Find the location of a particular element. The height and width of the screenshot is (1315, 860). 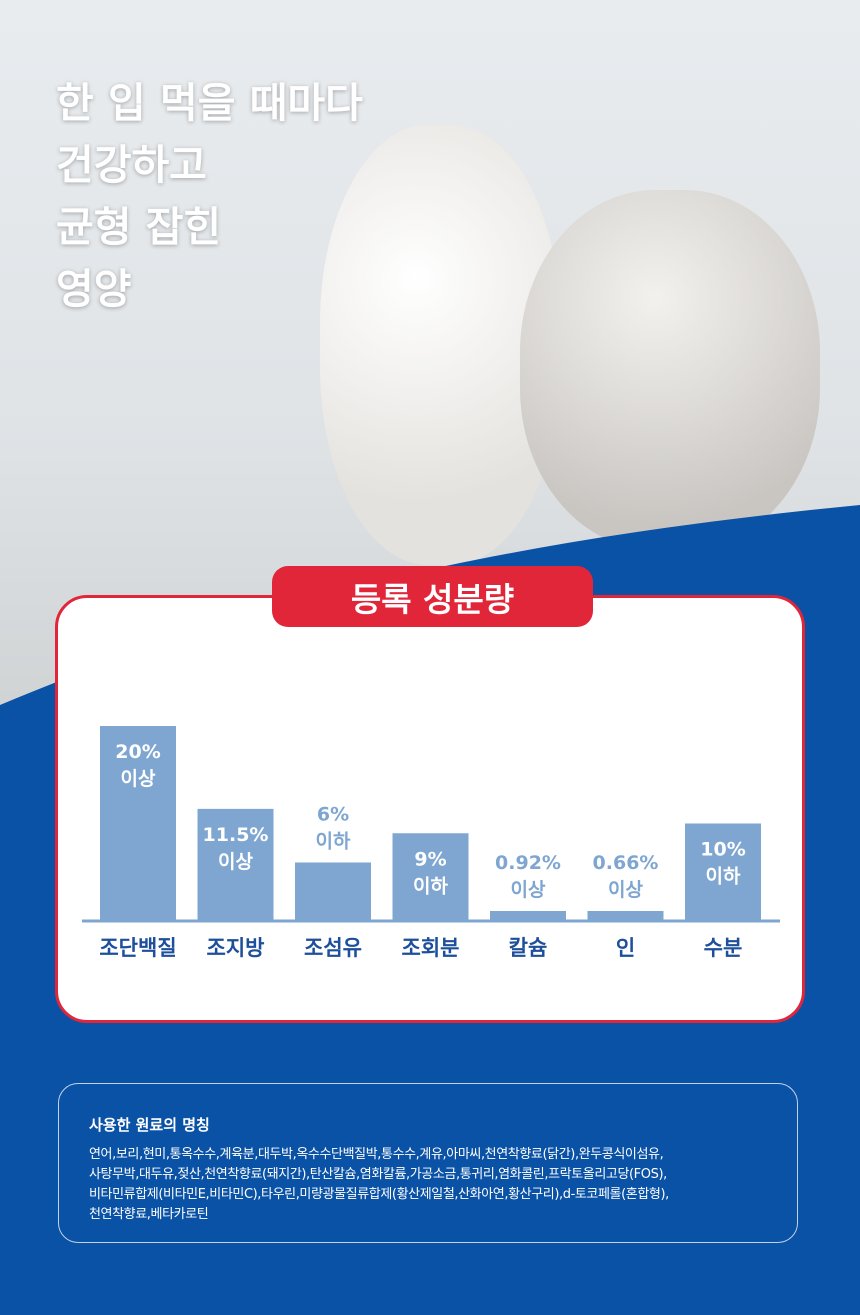

headline-line: 한 입 먹을 때마다 is located at coordinates (209, 103).